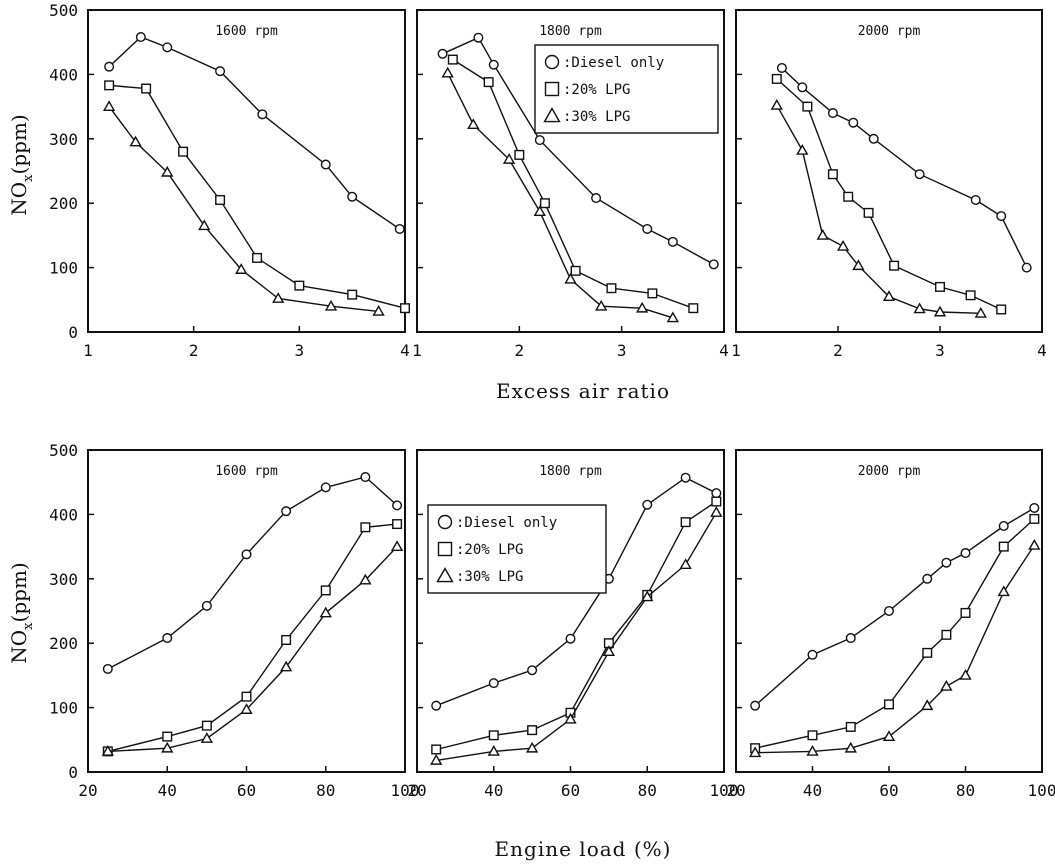 This screenshot has height=865, width=1055. What do you see at coordinates (19, 144) in the screenshot?
I see `top-y-axis-title-unit: (ppm)` at bounding box center [19, 144].